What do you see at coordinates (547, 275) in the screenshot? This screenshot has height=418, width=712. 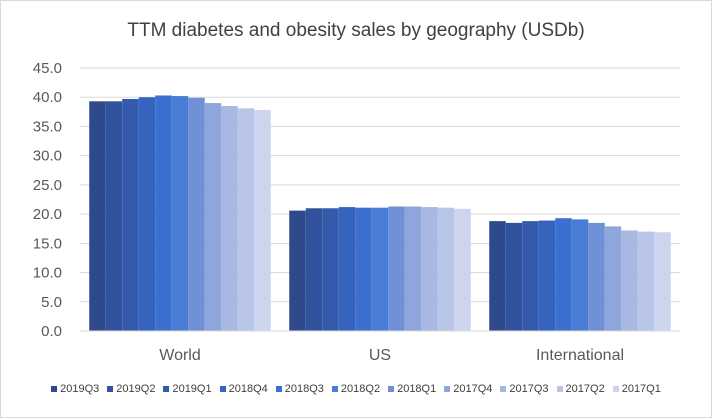 I see `bar-2018Q4-international` at bounding box center [547, 275].